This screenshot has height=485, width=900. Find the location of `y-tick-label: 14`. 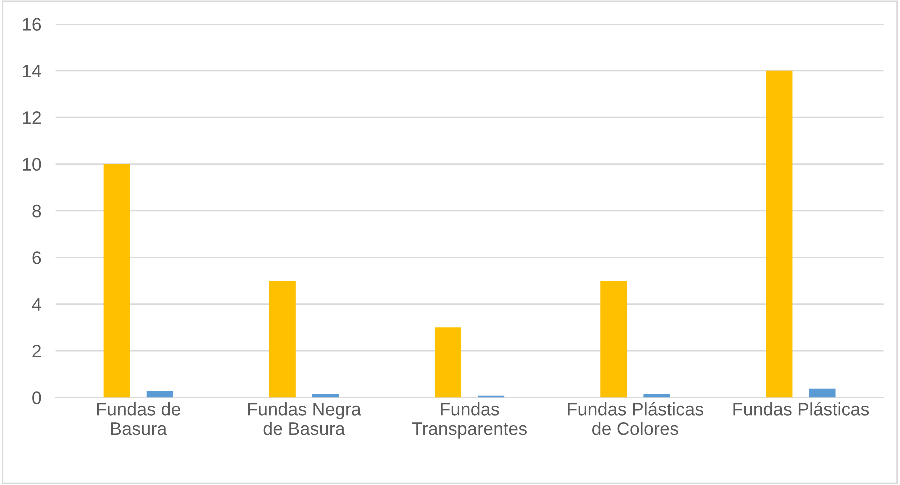

y-tick-label: 14 is located at coordinates (32, 71).